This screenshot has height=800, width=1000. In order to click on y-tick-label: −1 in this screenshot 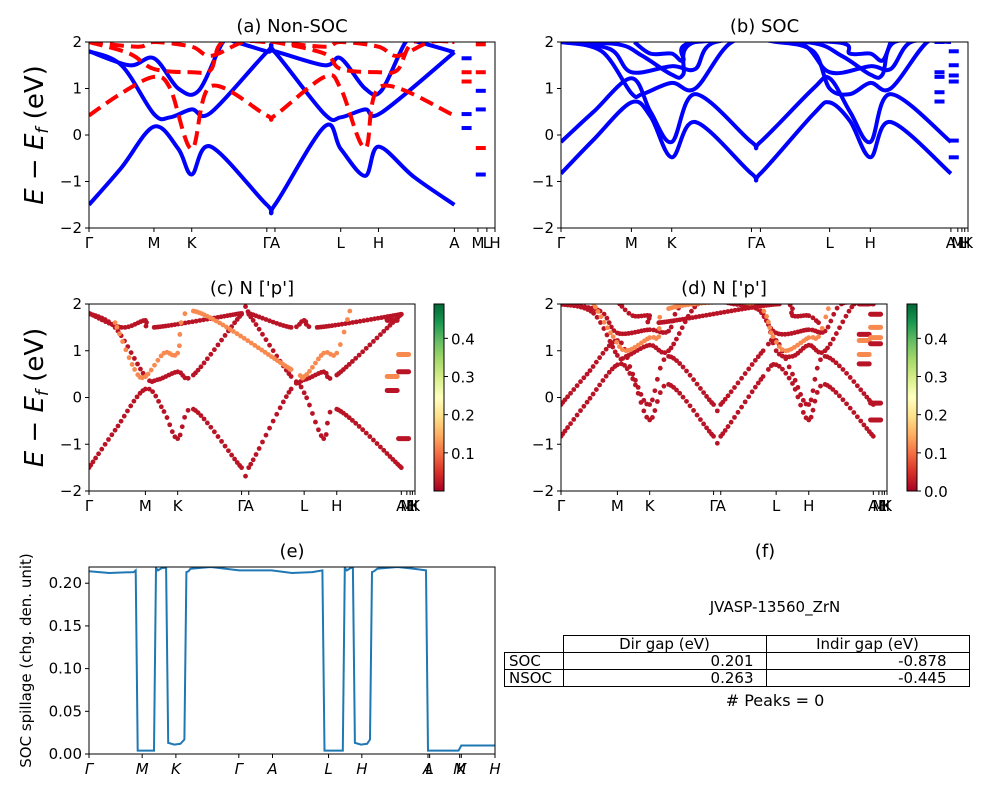, I will do `click(543, 182)`.